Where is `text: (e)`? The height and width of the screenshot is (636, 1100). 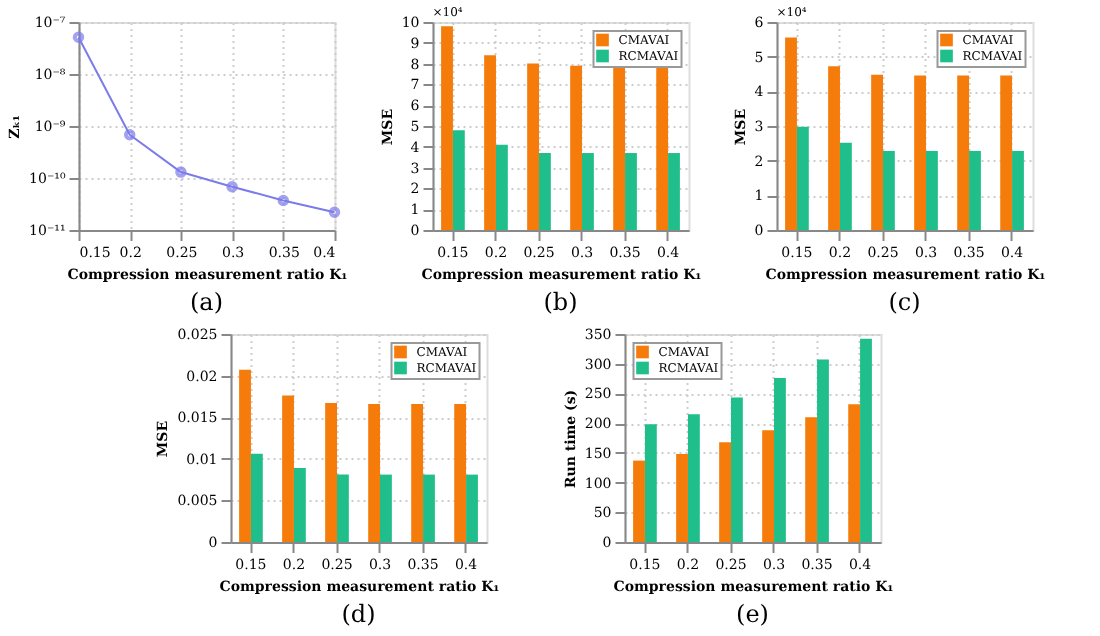 text: (e) is located at coordinates (752, 614).